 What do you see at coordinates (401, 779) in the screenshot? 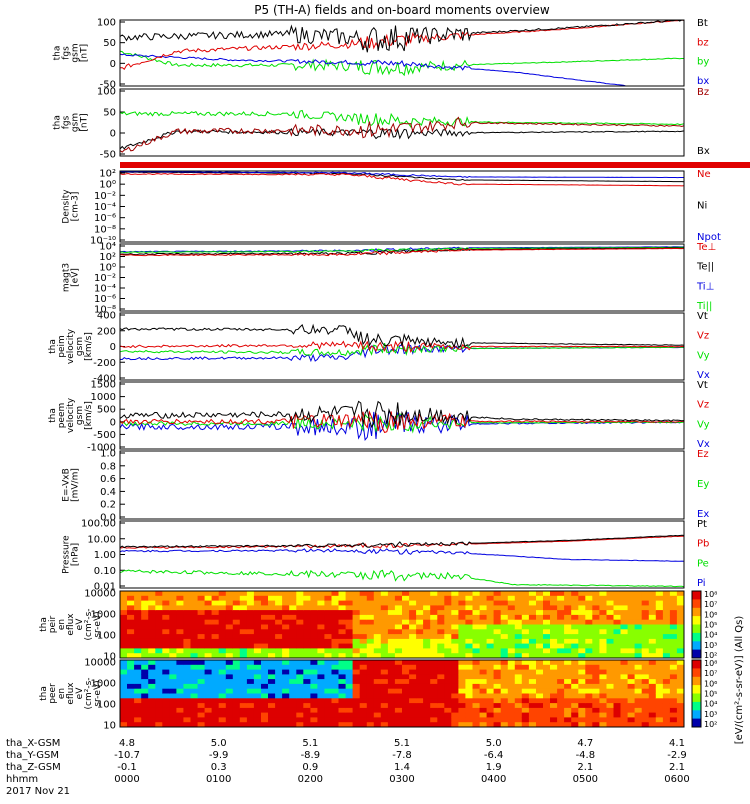
I see `x-tick-label: 0300` at bounding box center [401, 779].